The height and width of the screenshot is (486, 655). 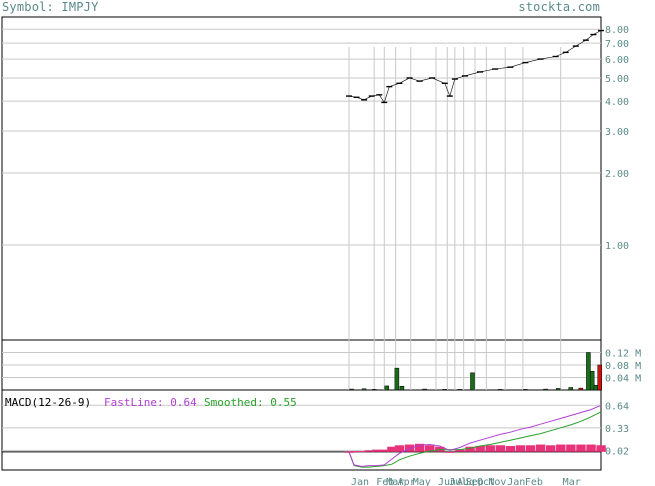 I want to click on macd-smoothed-label: Smoothed: 0.55, so click(x=250, y=402).